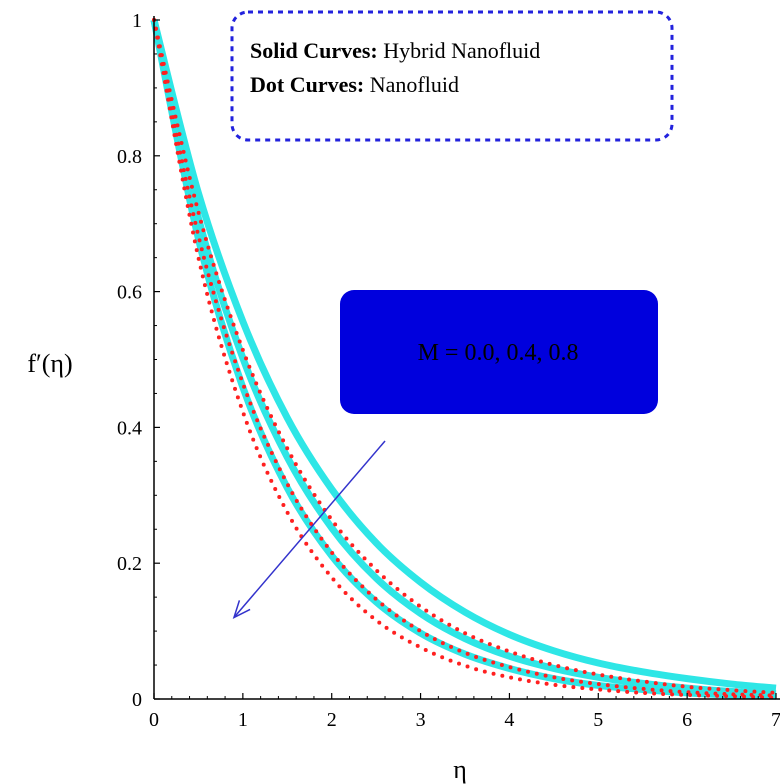  I want to click on legend-box, so click(452, 76).